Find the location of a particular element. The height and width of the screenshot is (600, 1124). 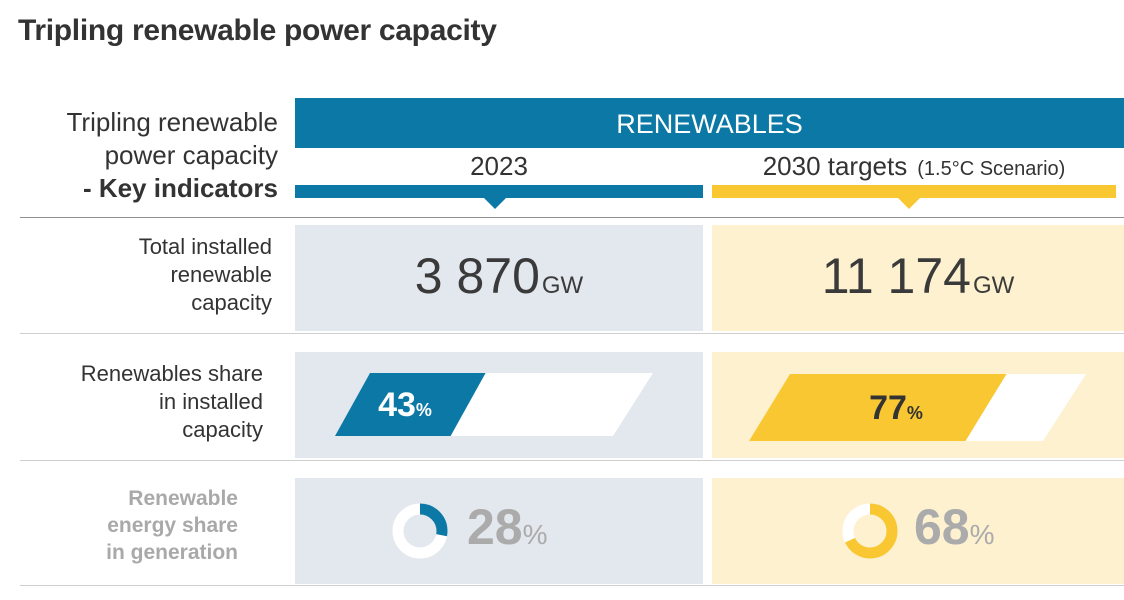

share-generation-2023-number: 28 is located at coordinates (495, 527).